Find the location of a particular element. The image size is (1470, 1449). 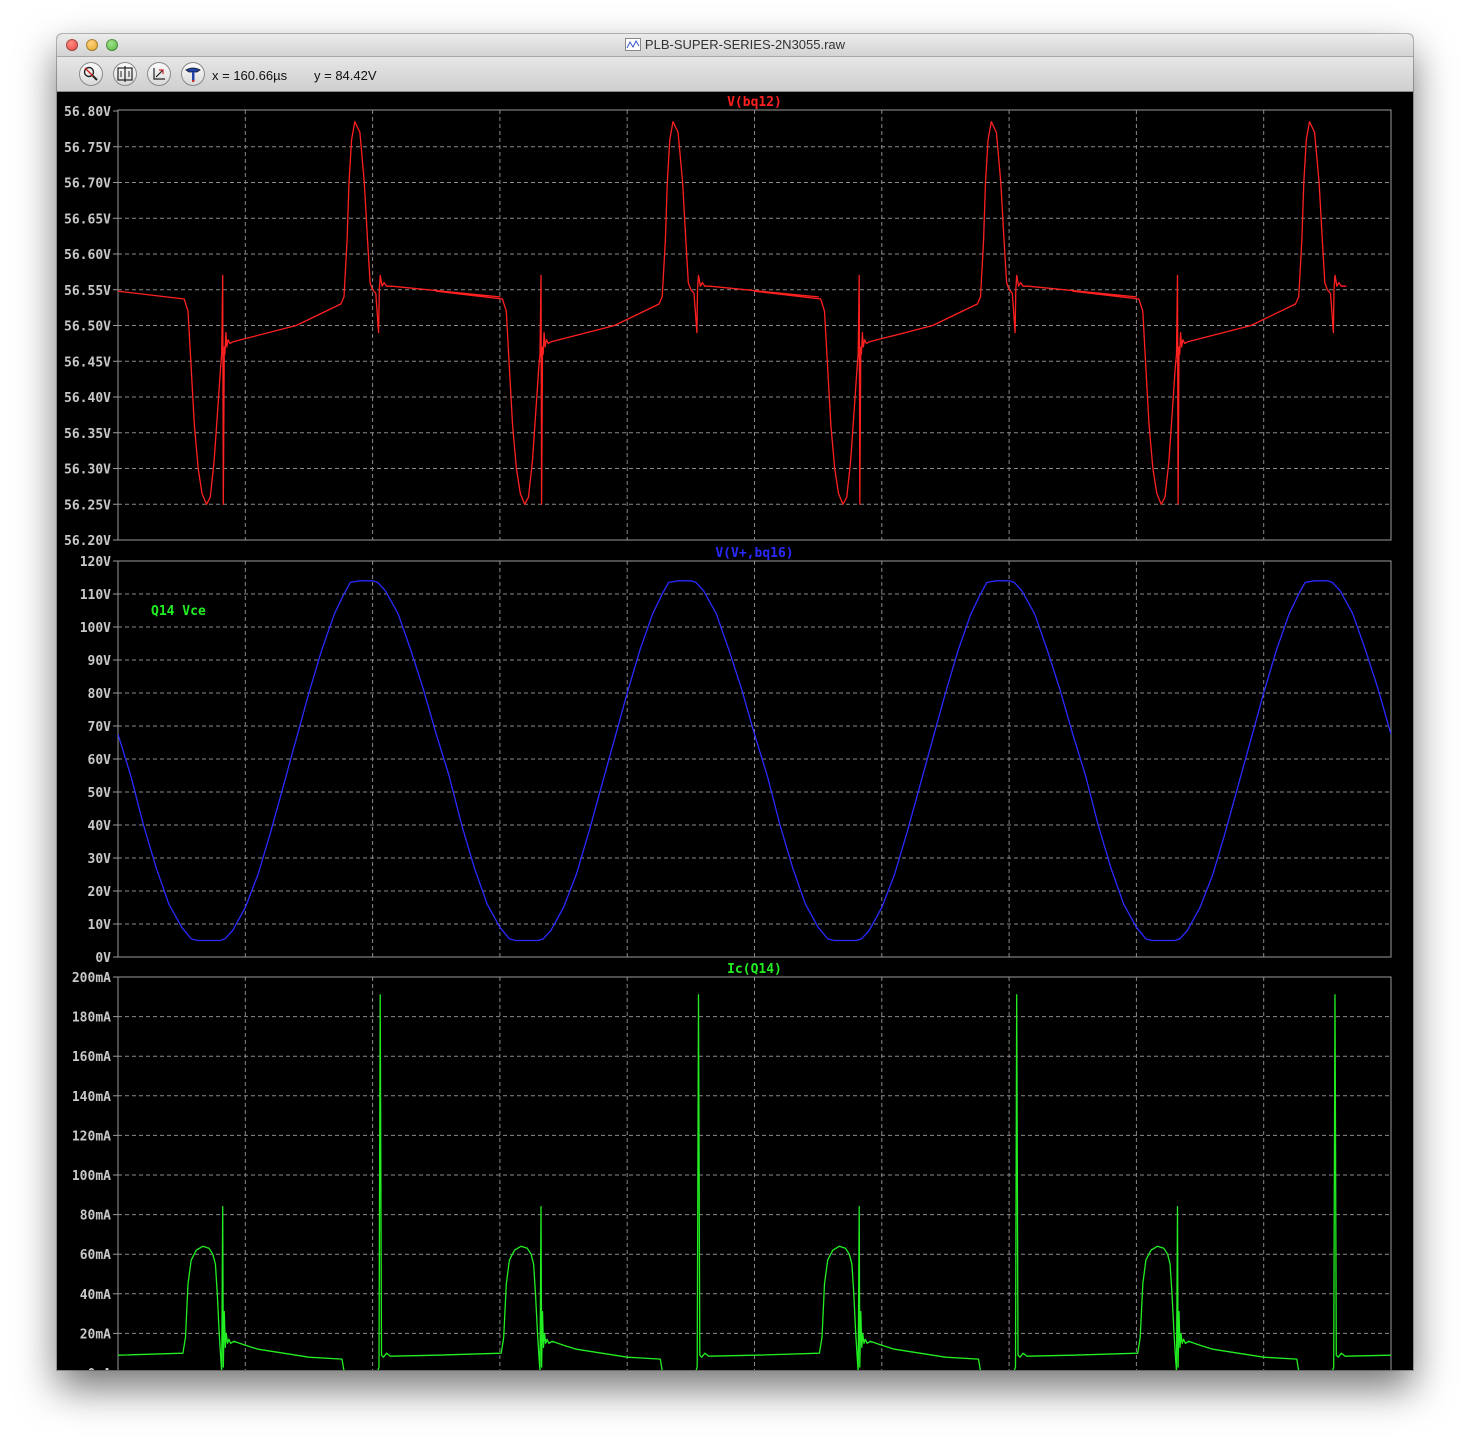

y-tick-label: 80V is located at coordinates (100, 694).